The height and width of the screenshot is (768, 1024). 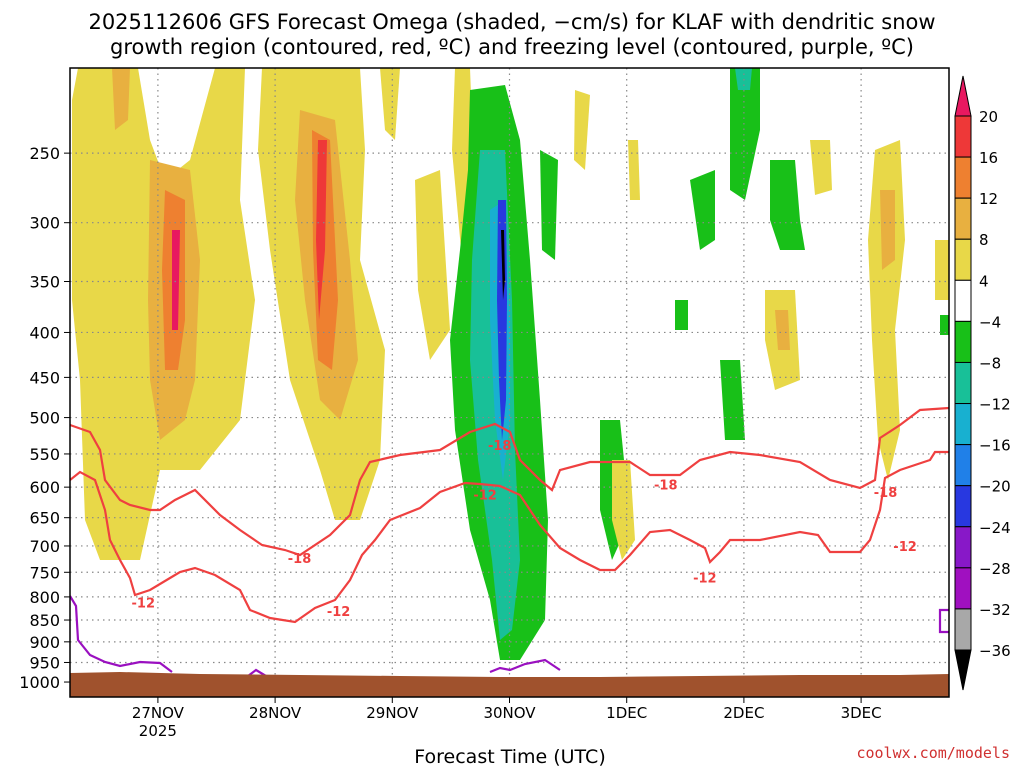 What do you see at coordinates (275, 713) in the screenshot?
I see `x-tick-label: 28NOV` at bounding box center [275, 713].